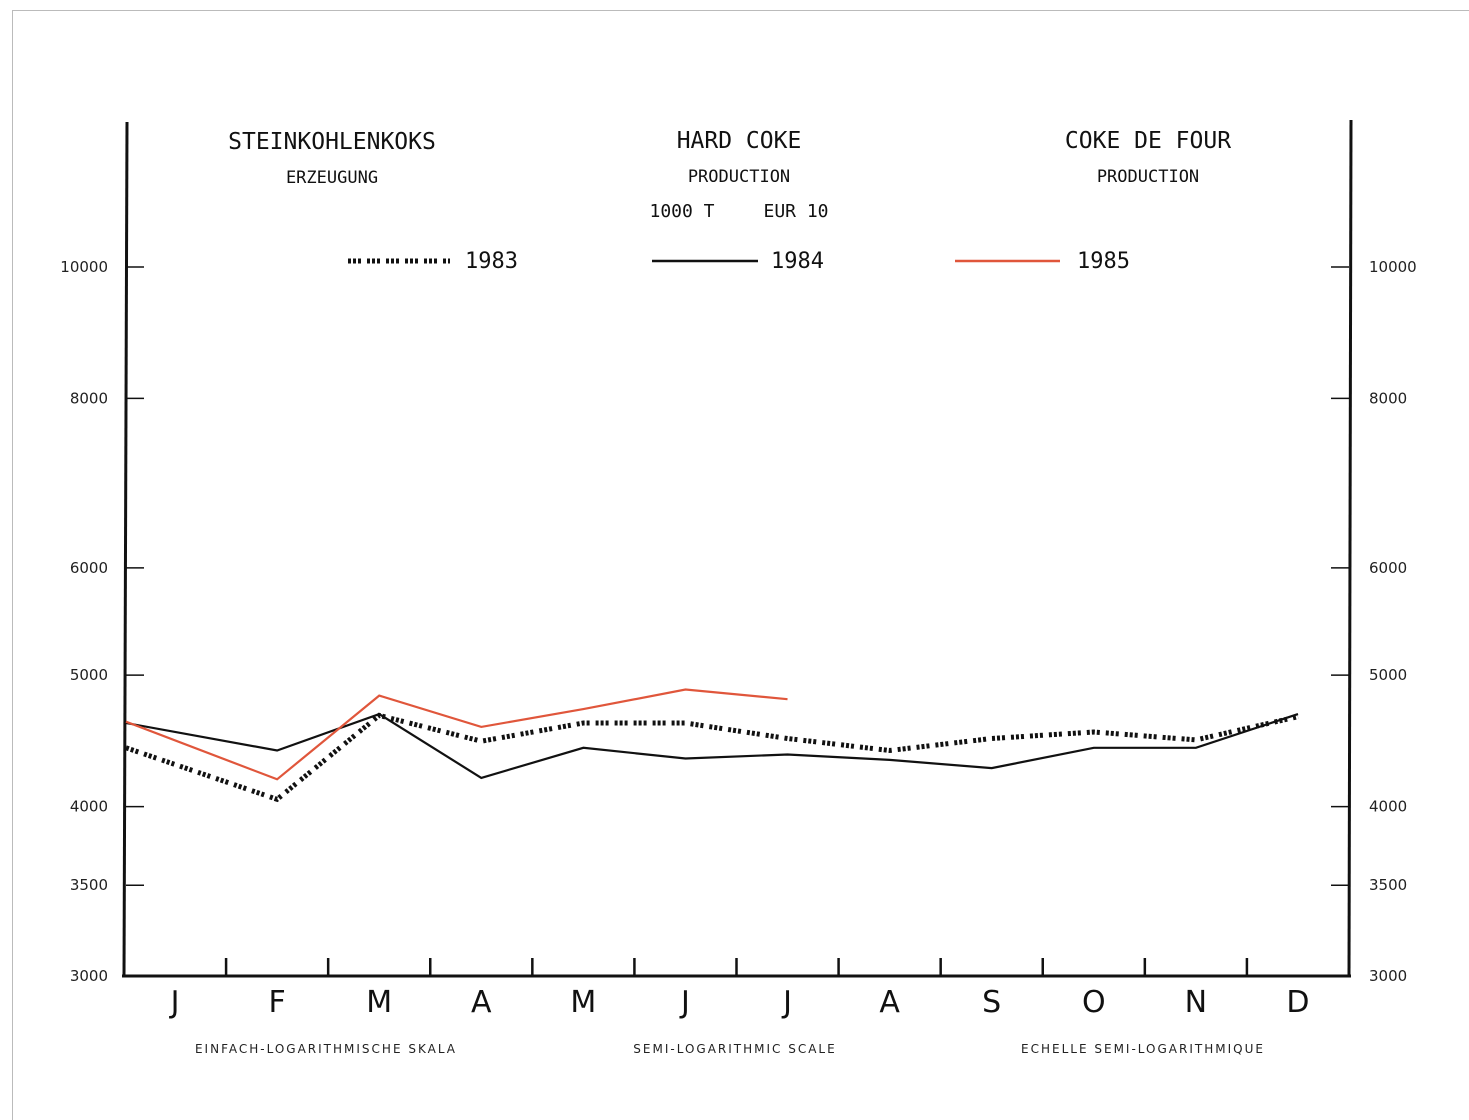  I want to click on x-tick-label-9: O, so click(1094, 1002).